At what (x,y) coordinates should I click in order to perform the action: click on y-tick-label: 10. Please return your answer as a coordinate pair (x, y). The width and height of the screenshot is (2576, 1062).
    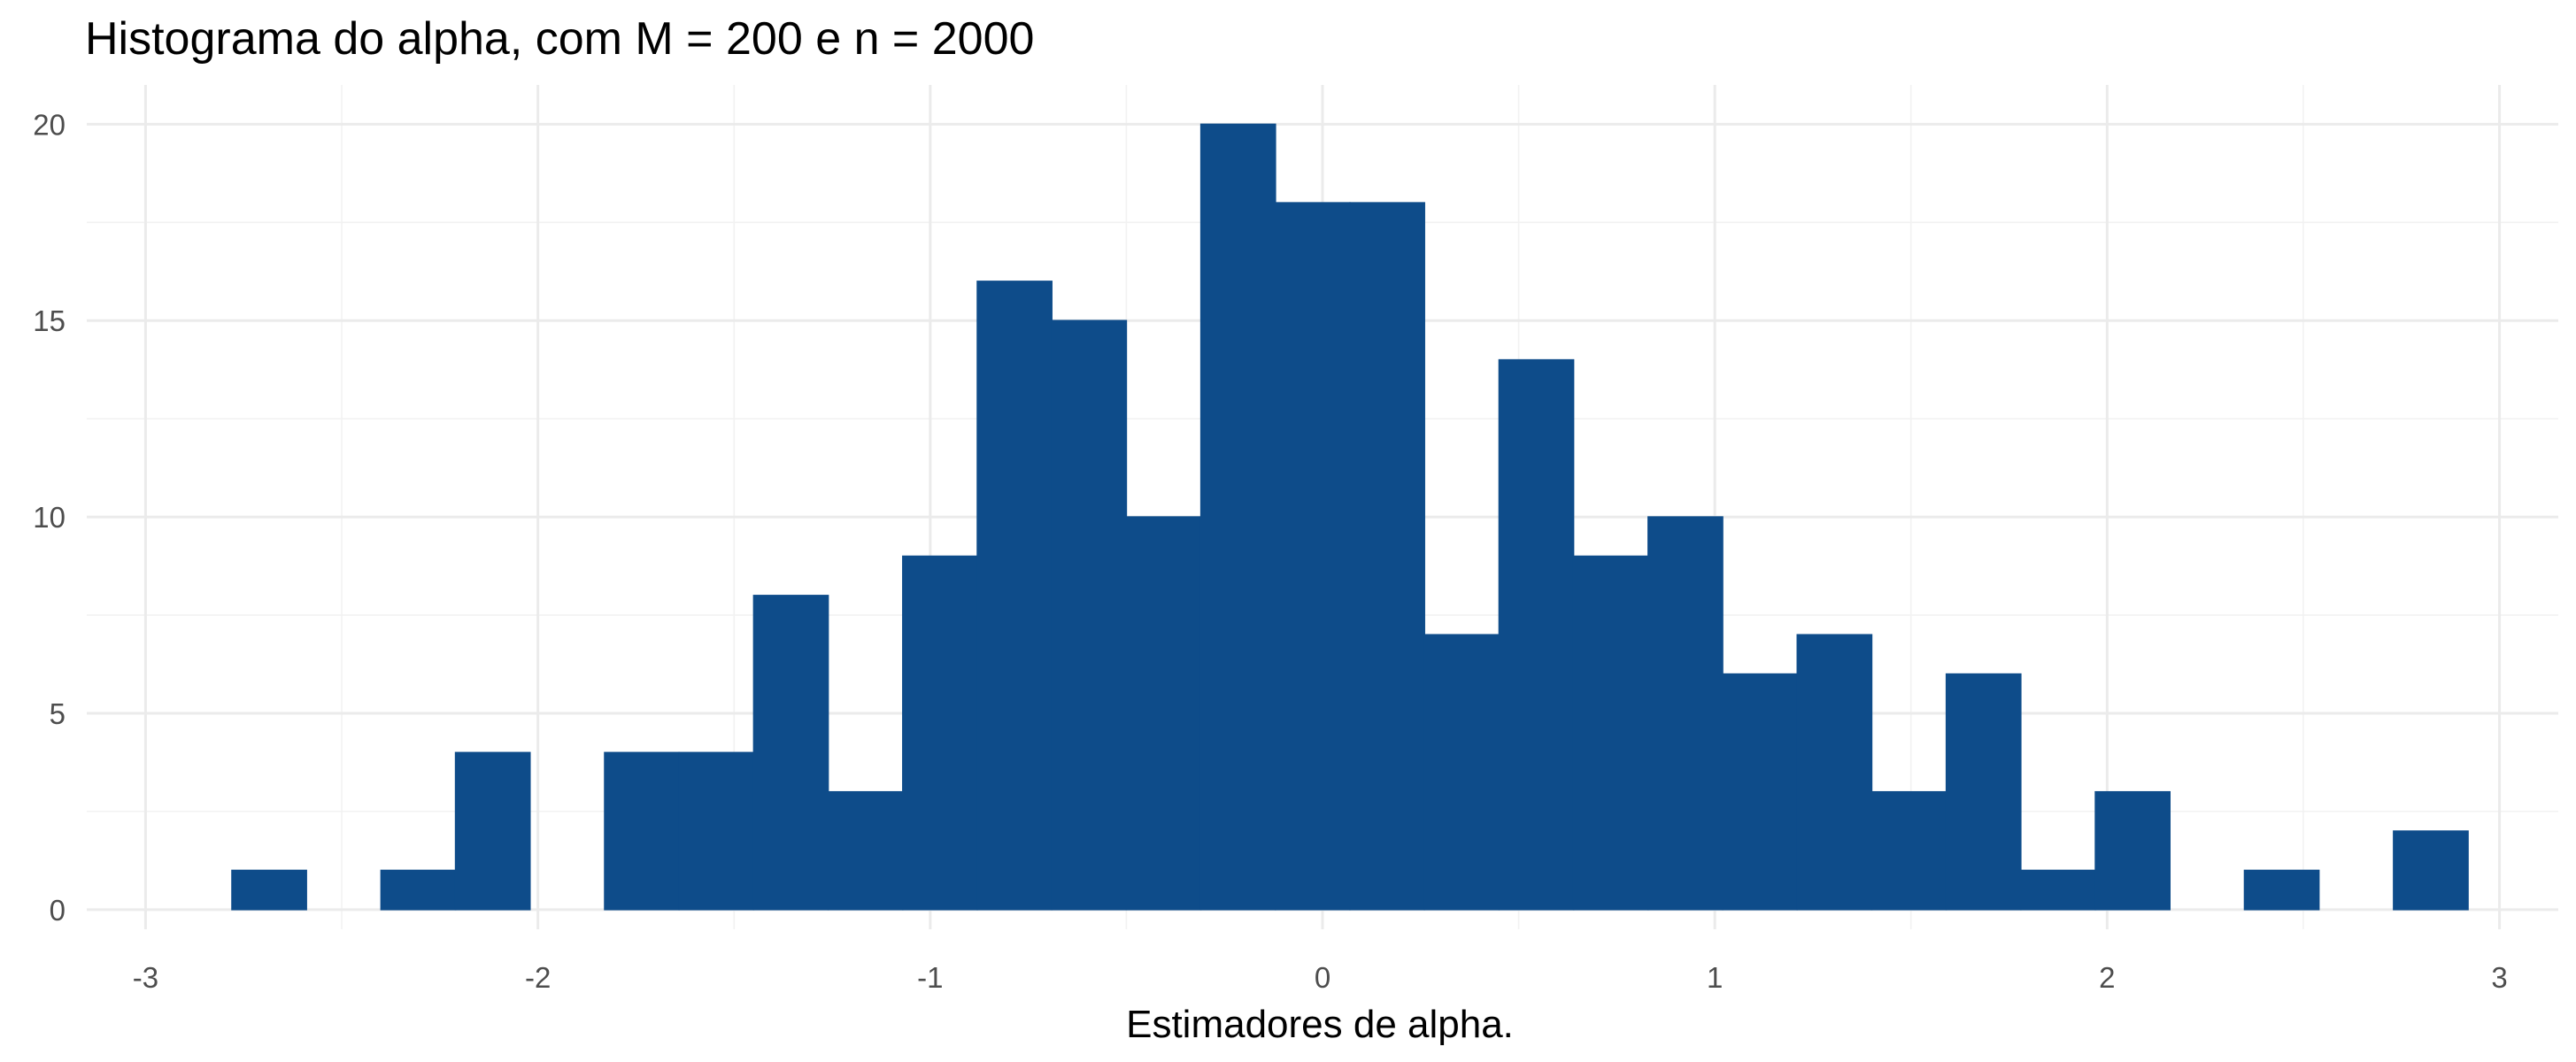
    Looking at the image, I should click on (49, 518).